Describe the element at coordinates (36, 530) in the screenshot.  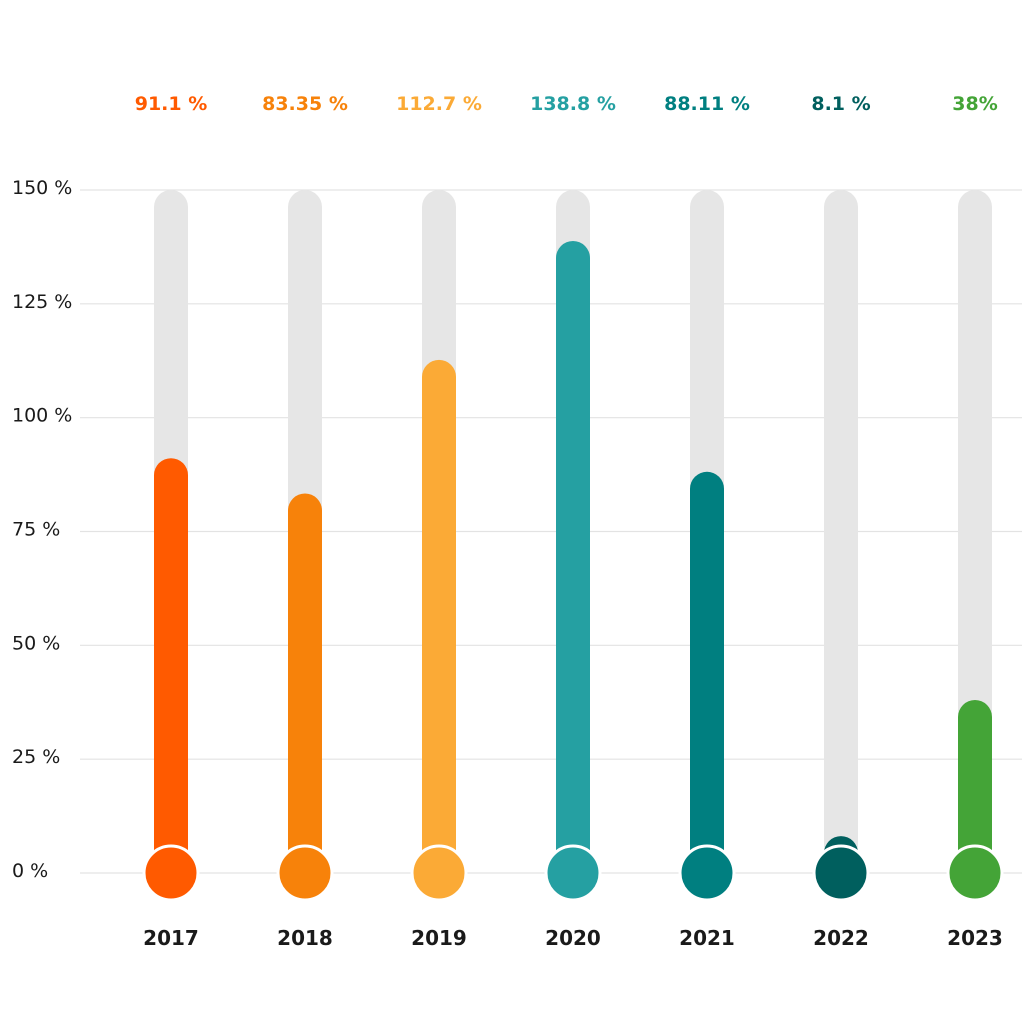
I see `y-tick-label: 75 %` at that location.